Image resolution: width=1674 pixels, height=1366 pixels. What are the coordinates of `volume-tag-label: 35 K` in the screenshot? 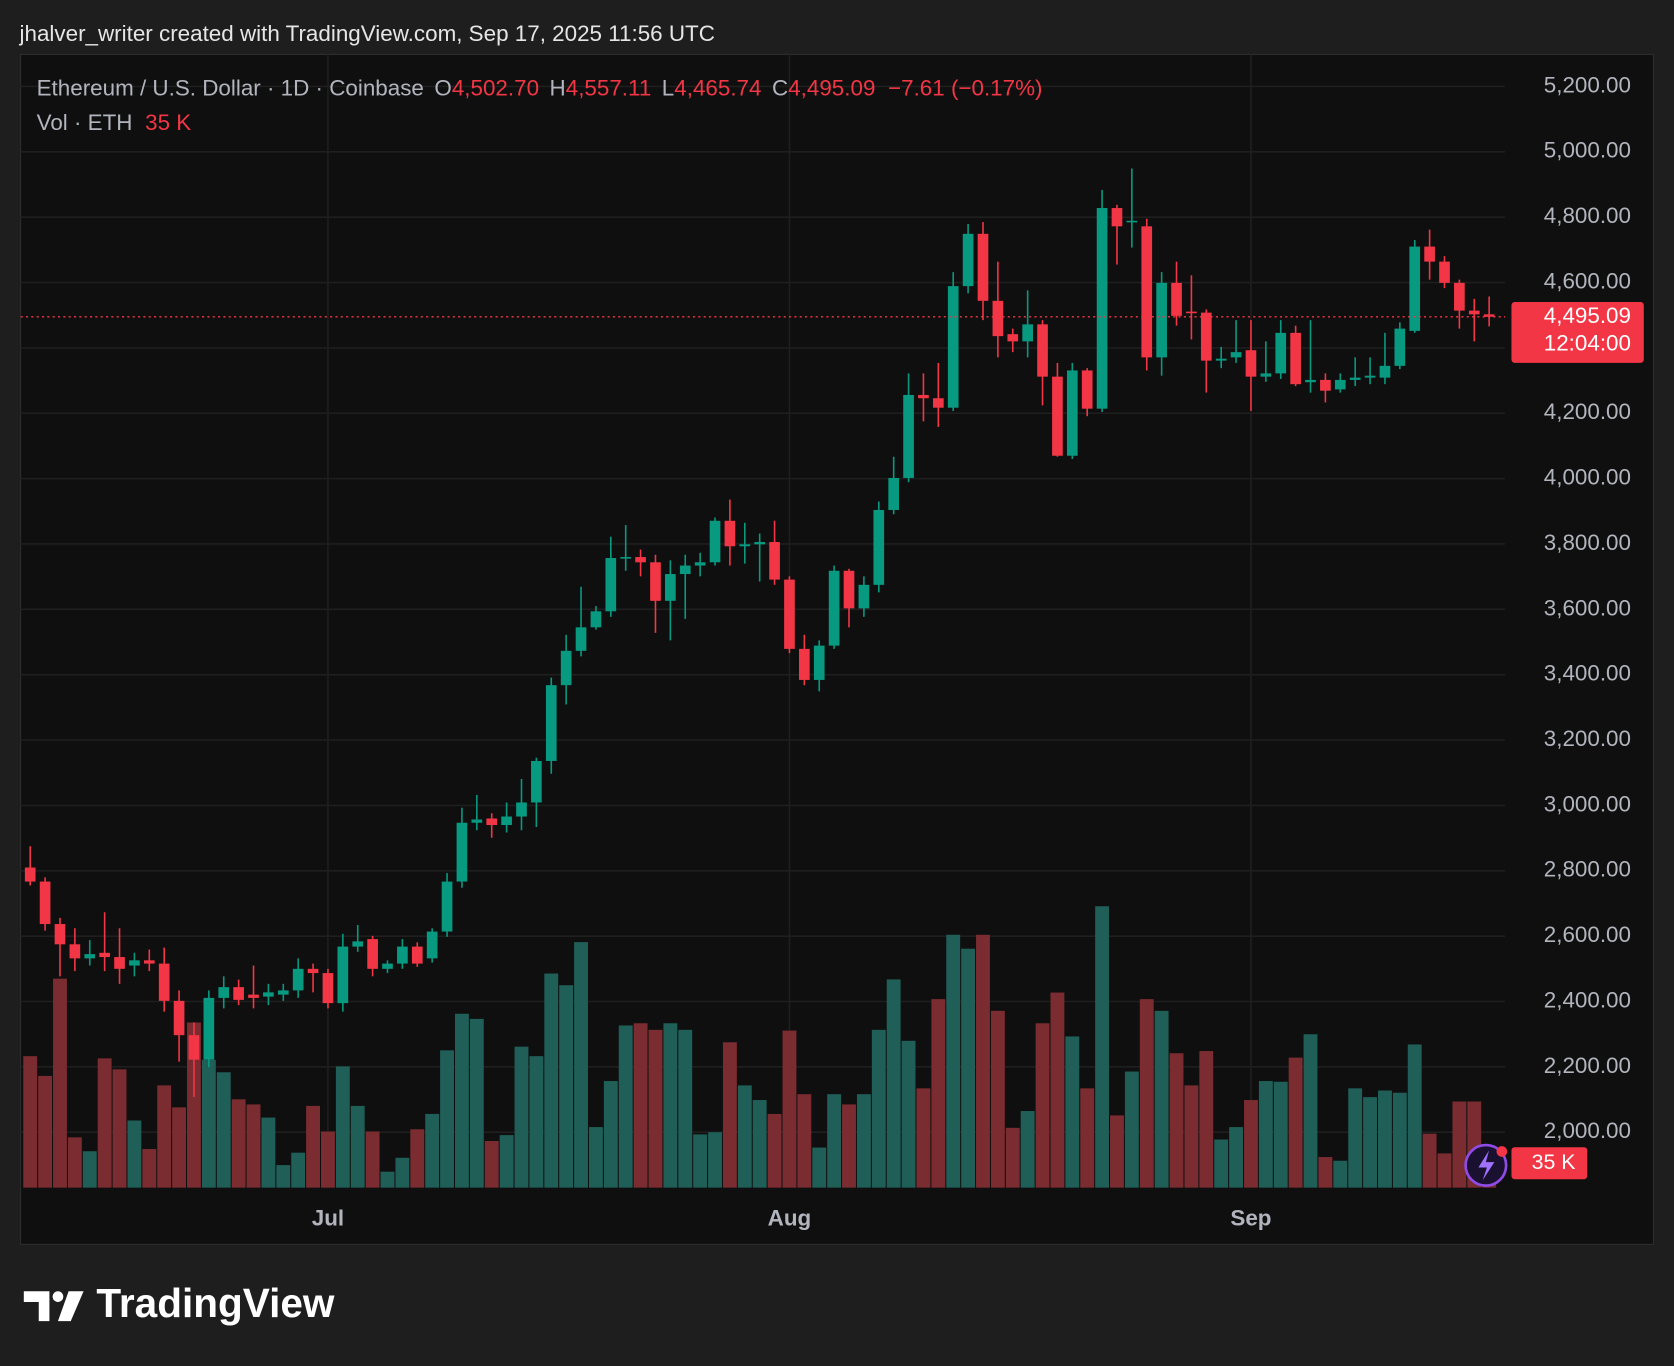 It's located at (1554, 1162).